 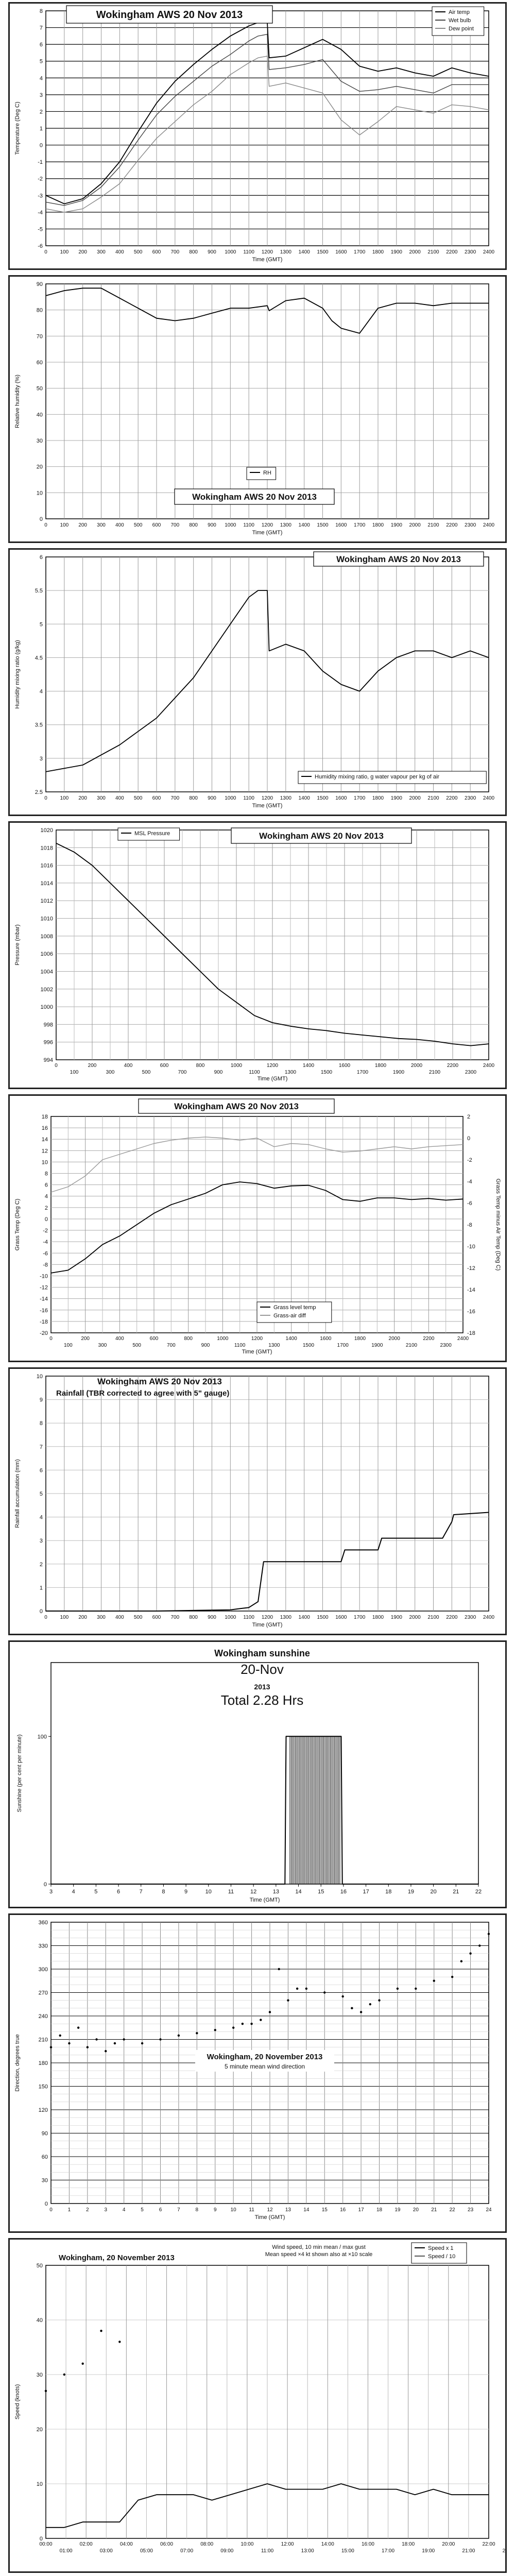 I want to click on y2-tick-label: -4, so click(x=469, y=1182).